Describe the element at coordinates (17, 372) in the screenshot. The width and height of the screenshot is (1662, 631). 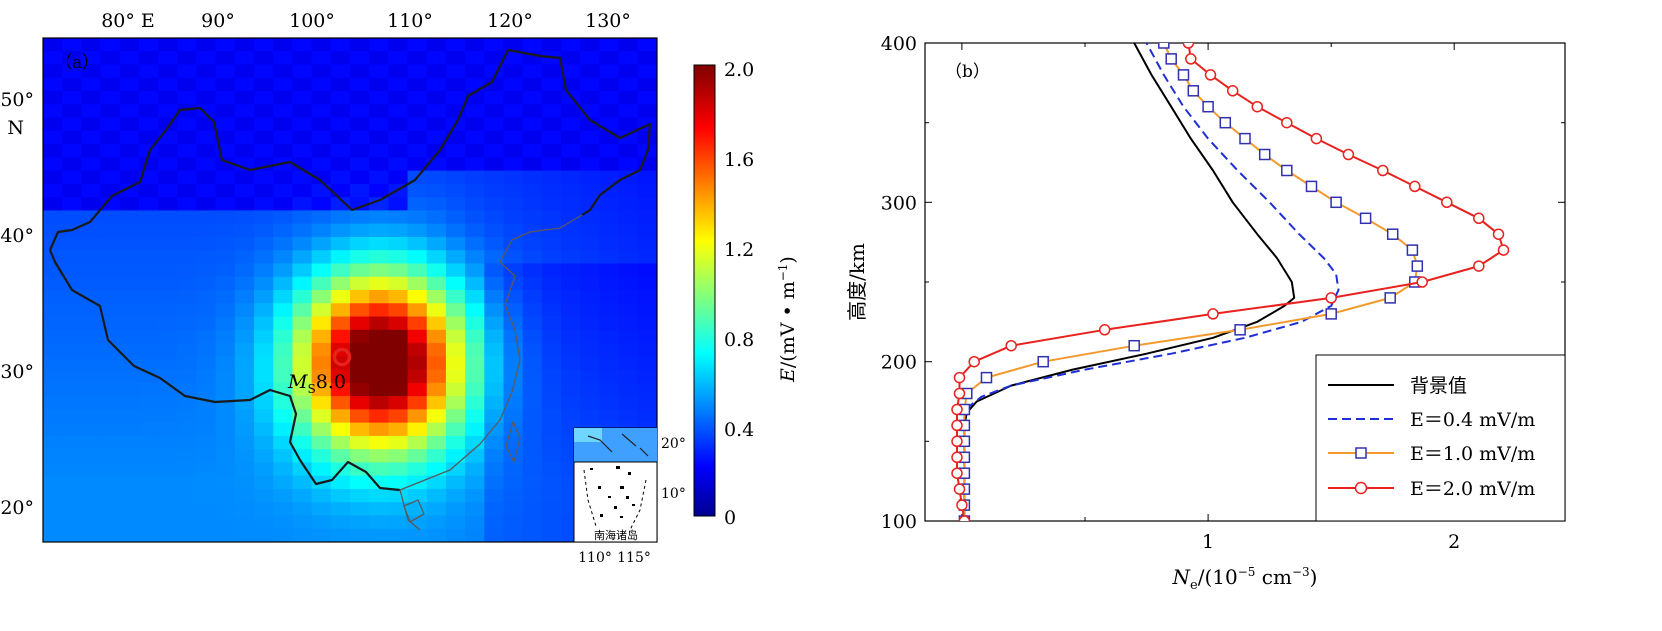
I see `lat-tick-label: 30°` at that location.